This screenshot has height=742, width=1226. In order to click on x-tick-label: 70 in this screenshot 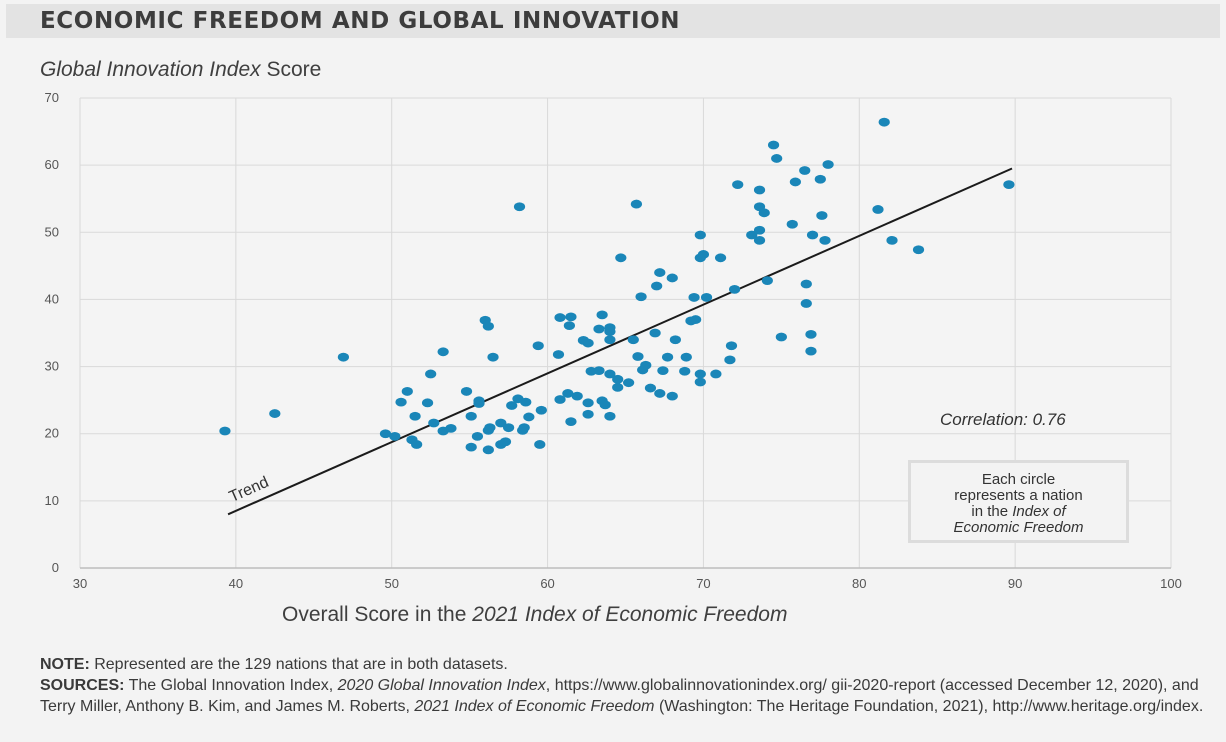, I will do `click(703, 583)`.